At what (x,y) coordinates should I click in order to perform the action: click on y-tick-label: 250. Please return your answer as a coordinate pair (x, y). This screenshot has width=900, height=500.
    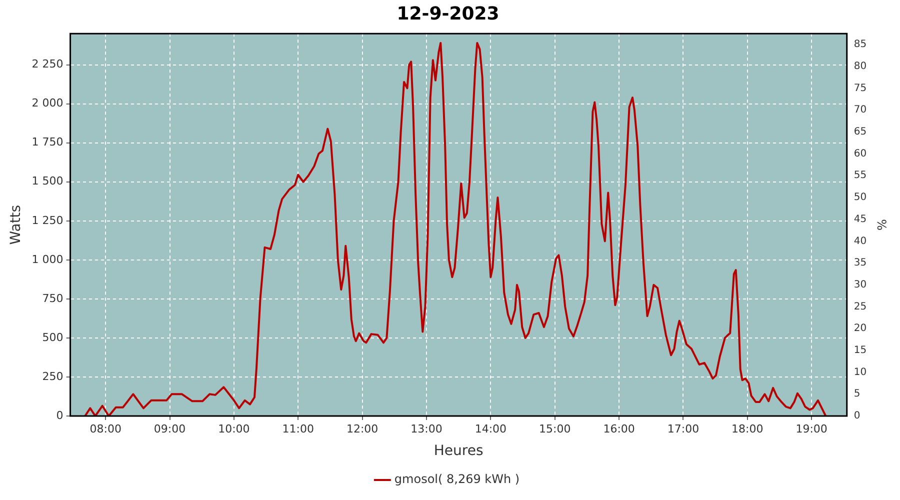
    Looking at the image, I should click on (53, 376).